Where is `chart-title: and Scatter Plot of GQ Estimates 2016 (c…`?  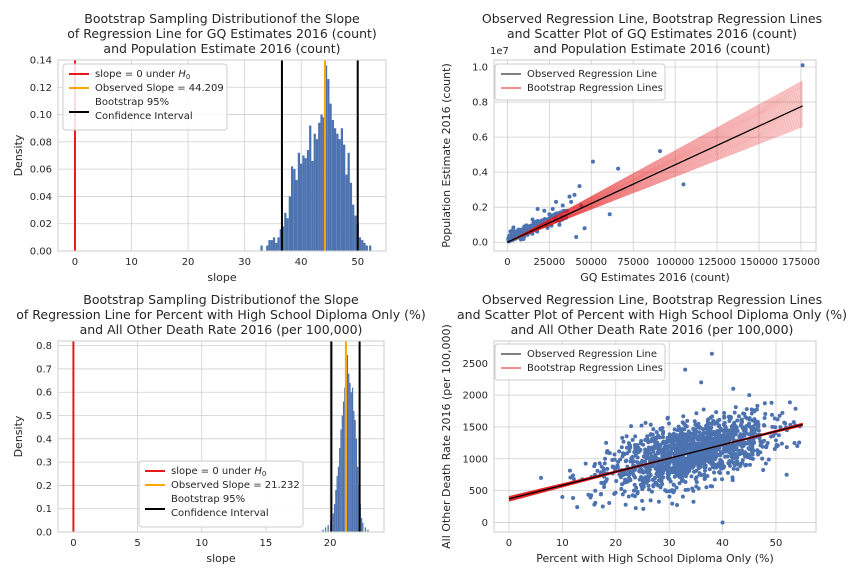
chart-title: and Scatter Plot of GQ Estimates 2016 (c… is located at coordinates (652, 33).